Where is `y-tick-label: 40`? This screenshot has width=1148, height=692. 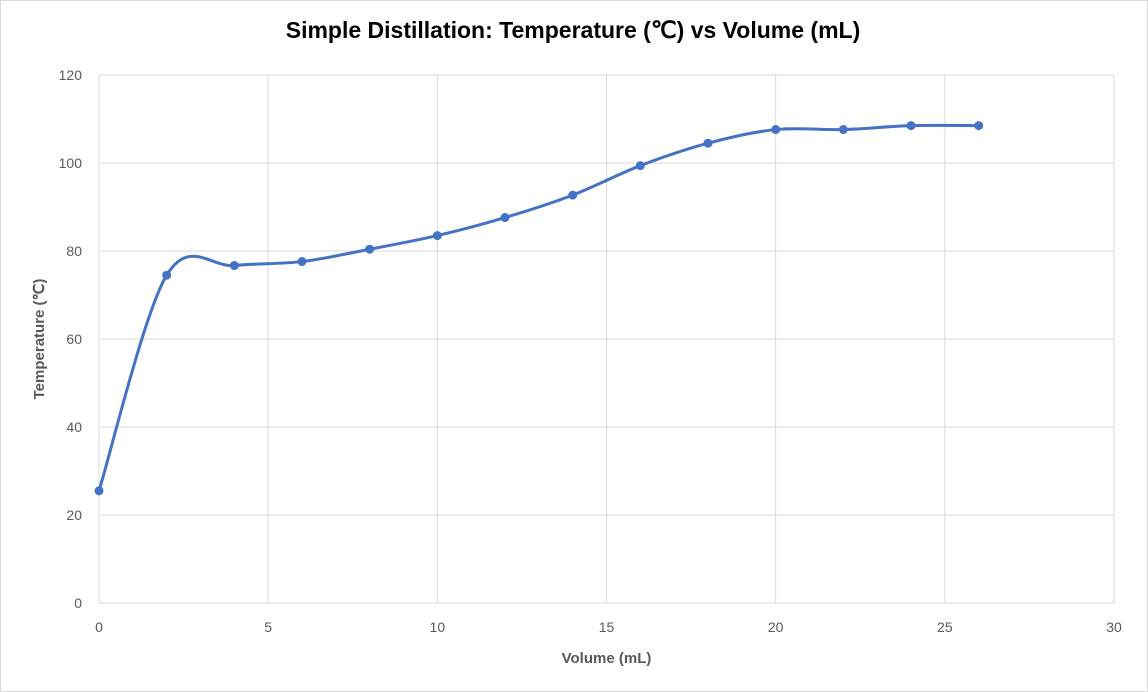 y-tick-label: 40 is located at coordinates (74, 427).